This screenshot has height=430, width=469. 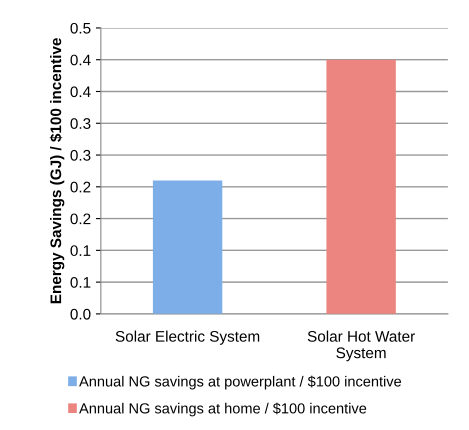 I want to click on legend-label: Annual NG savings at powerplant / $100 incentive, so click(x=240, y=383).